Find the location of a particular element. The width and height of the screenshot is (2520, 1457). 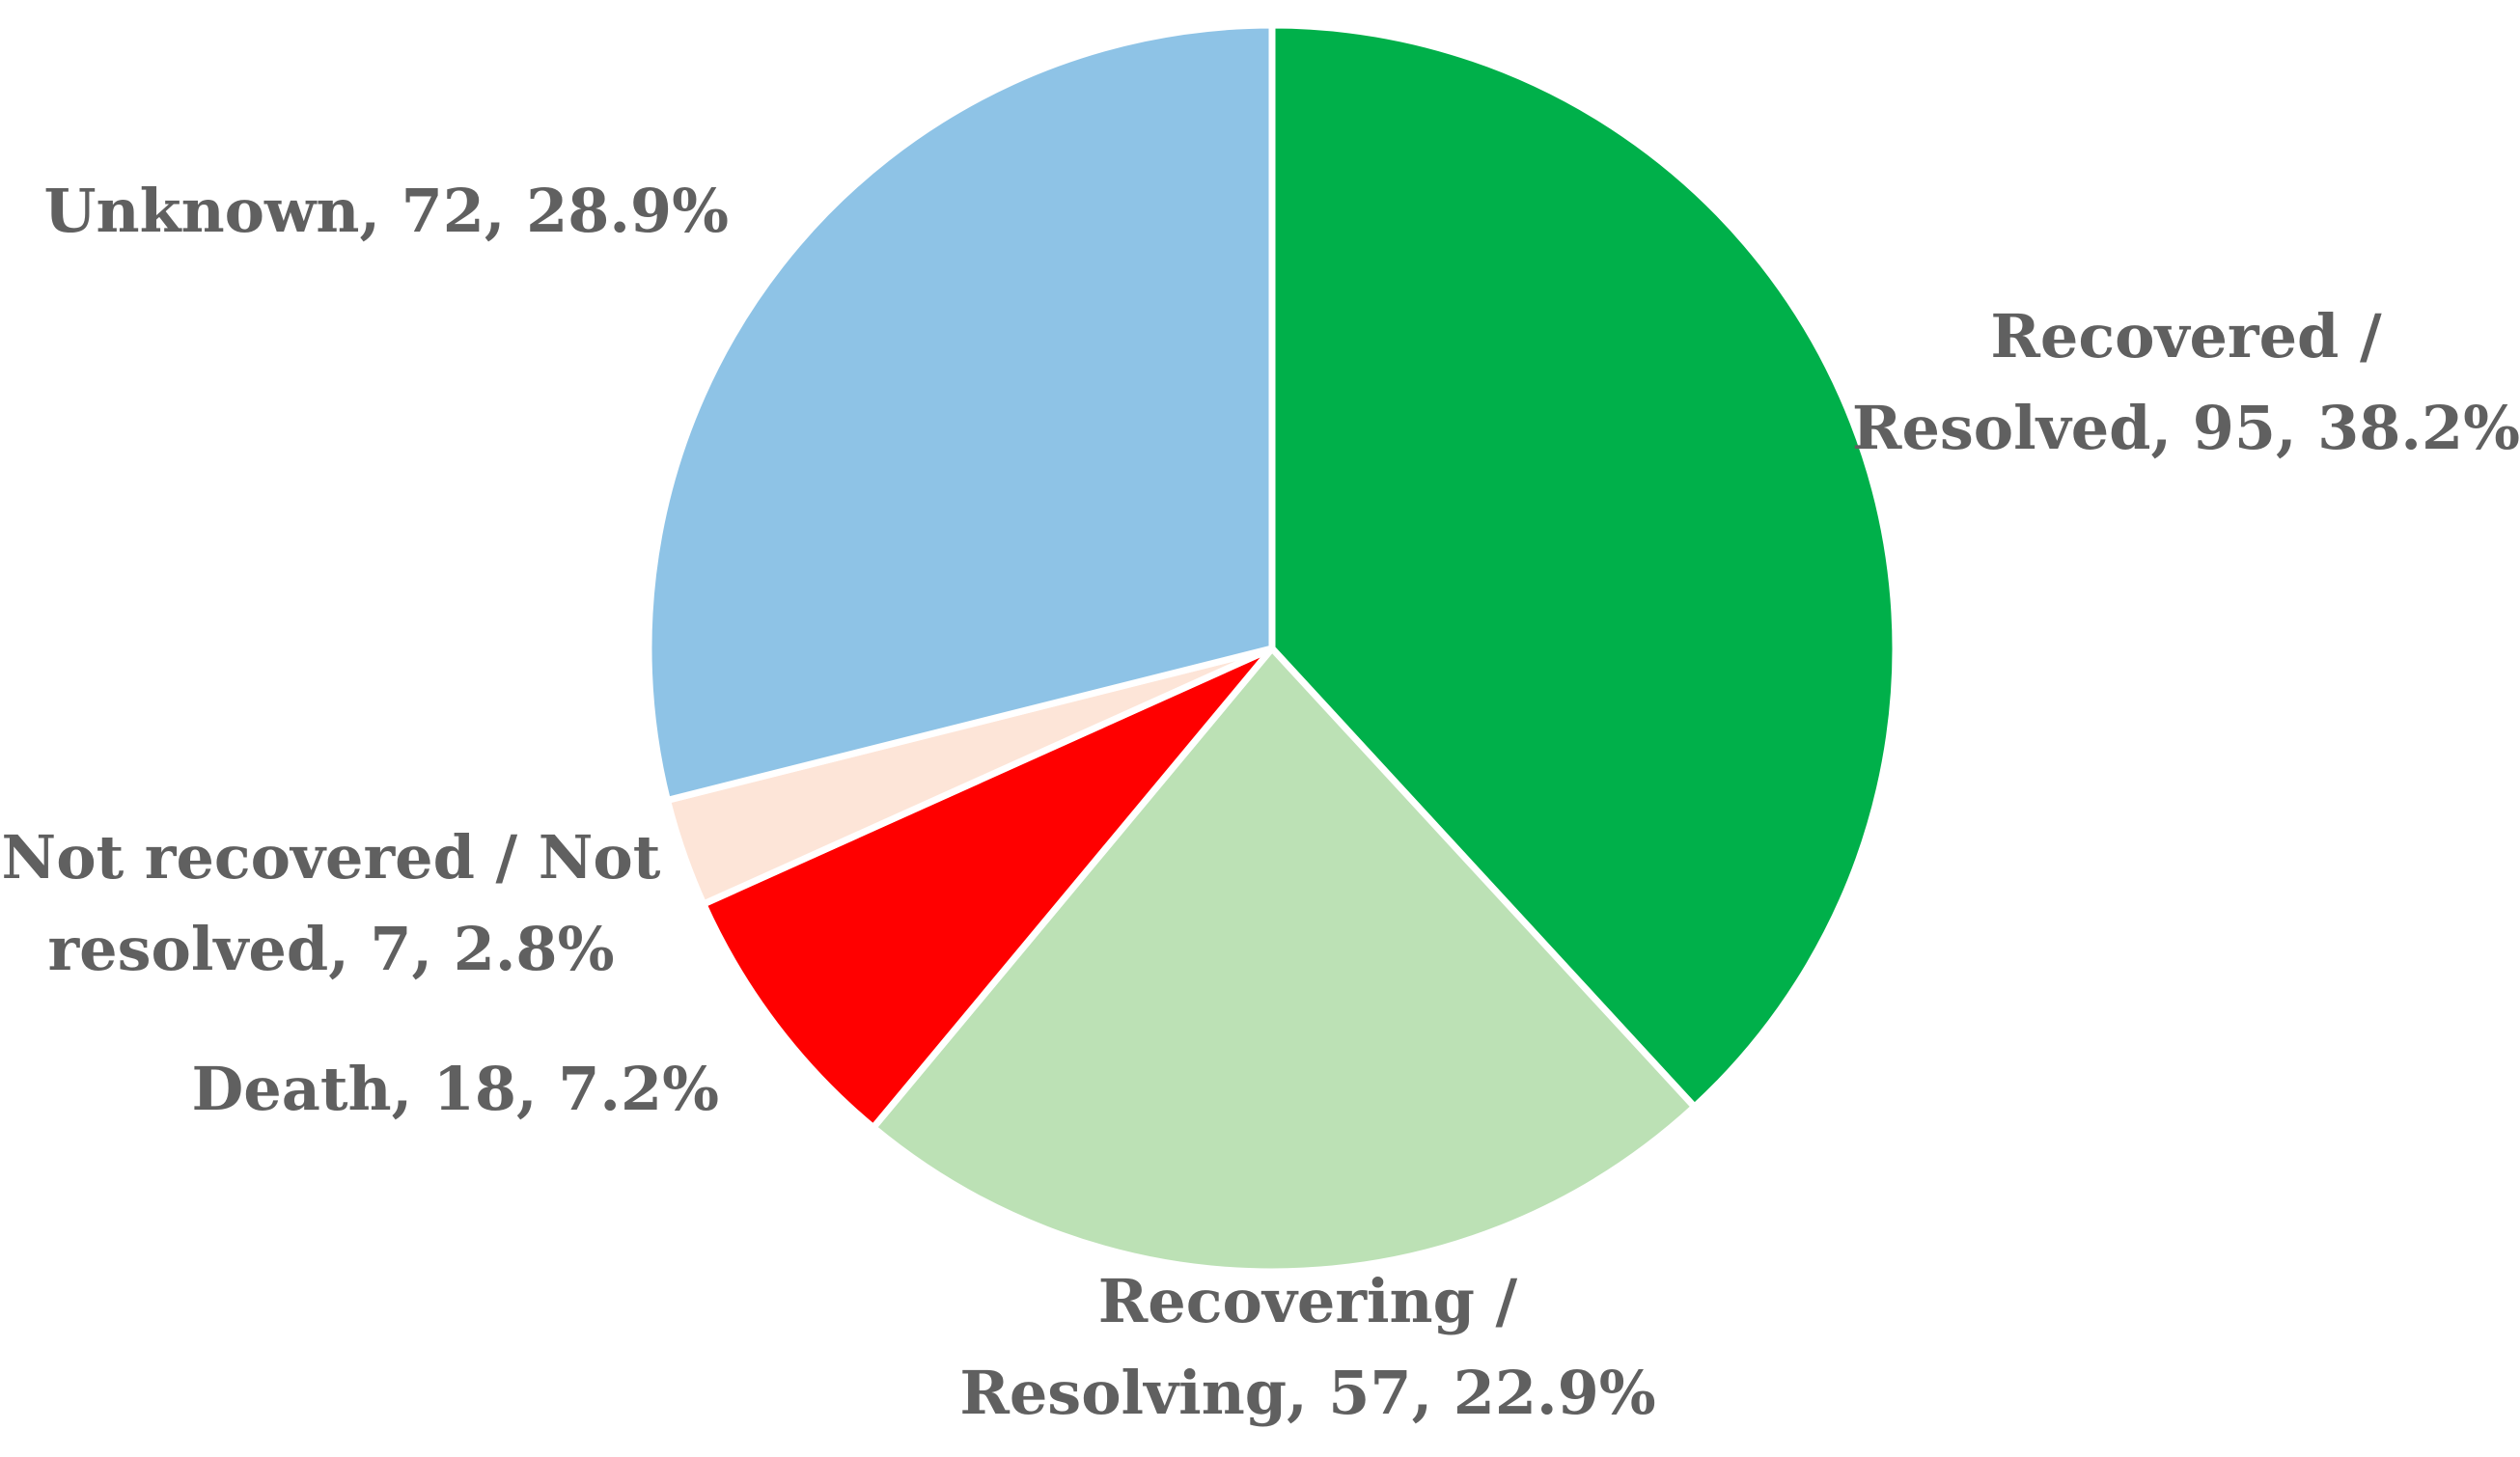

data-label-line: Death, 18, 7.2% is located at coordinates (456, 1089).